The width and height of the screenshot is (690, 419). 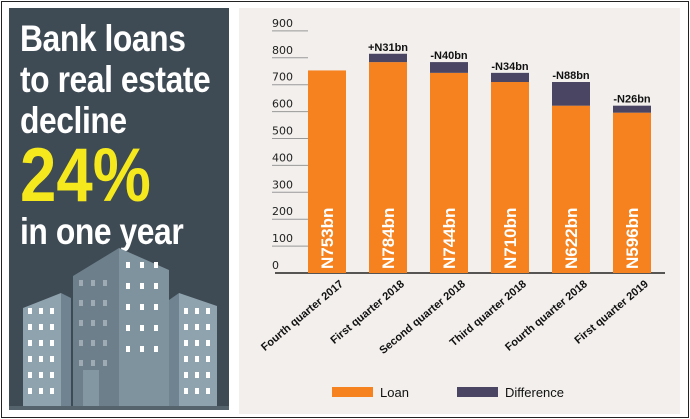 I want to click on difference-label: -N34bn, so click(x=510, y=67).